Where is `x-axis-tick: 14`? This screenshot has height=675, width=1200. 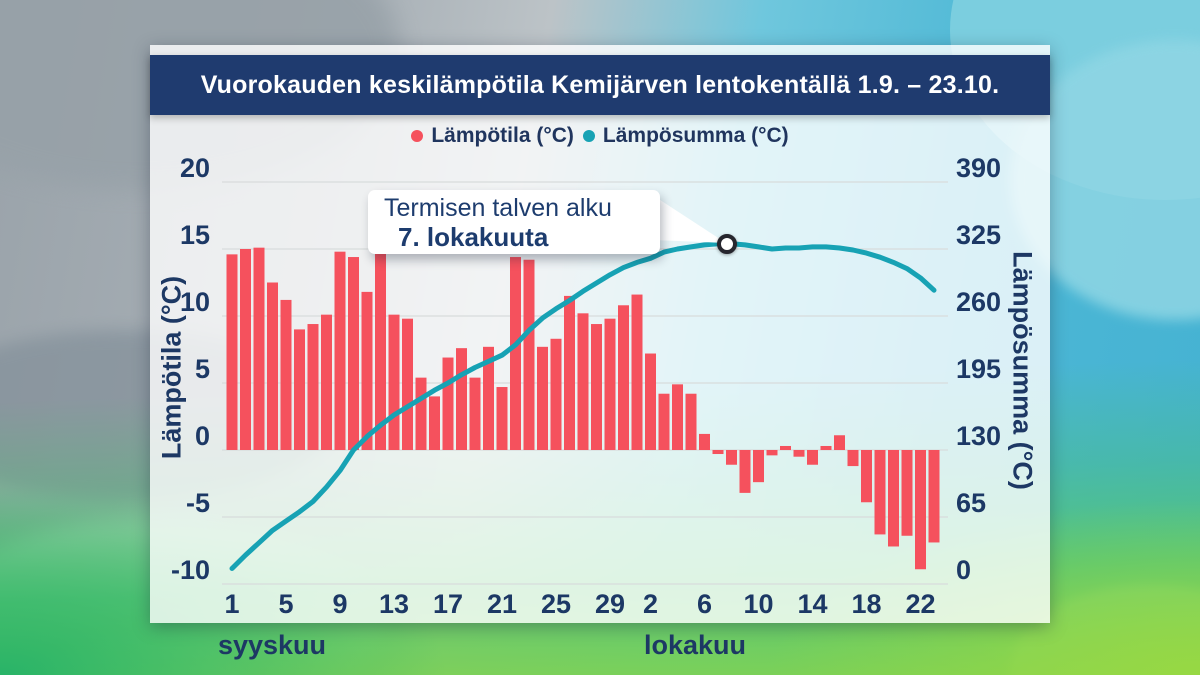 x-axis-tick: 14 is located at coordinates (812, 604).